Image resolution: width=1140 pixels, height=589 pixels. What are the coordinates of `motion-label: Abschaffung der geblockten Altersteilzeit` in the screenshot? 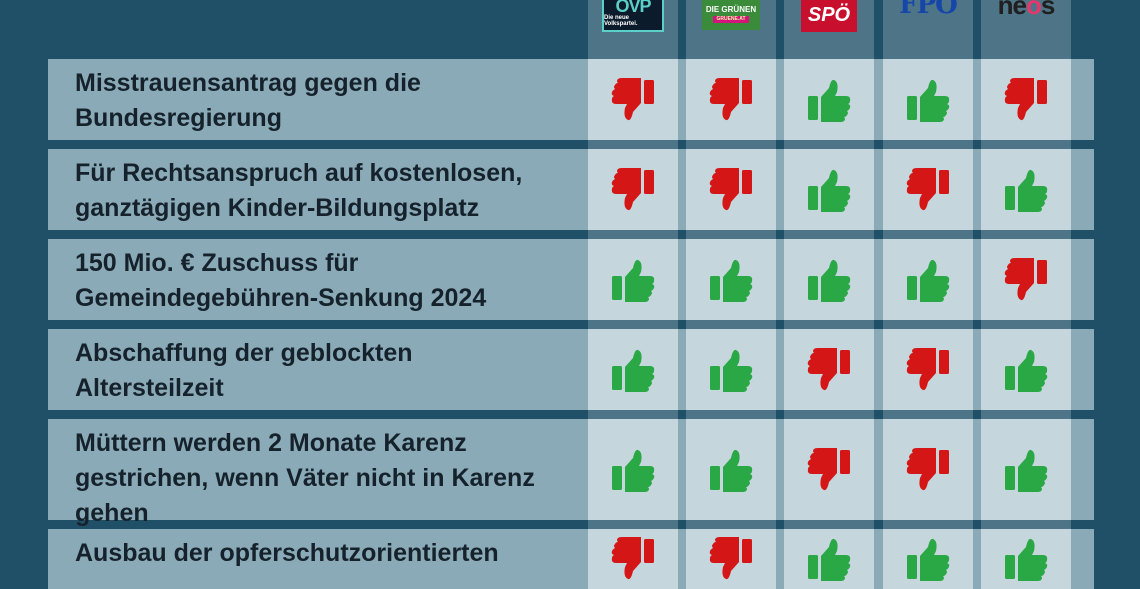 It's located at (317, 369).